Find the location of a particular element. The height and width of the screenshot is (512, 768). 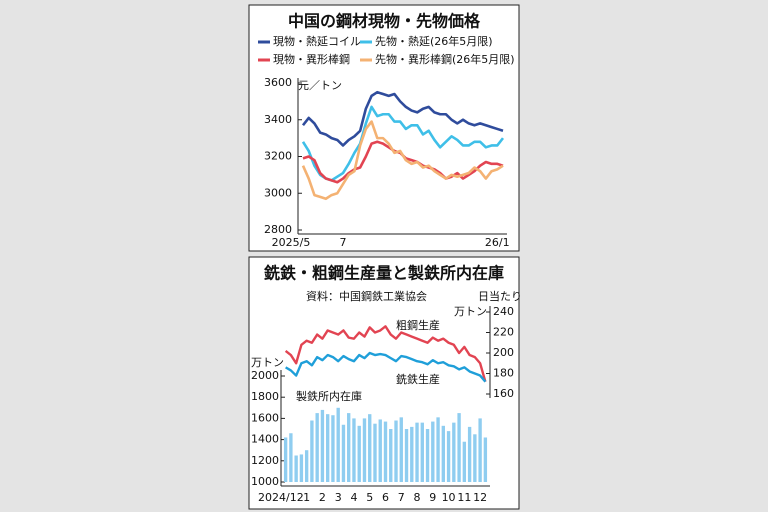

legend-label: 先物・熱延(26年5月限) is located at coordinates (434, 41).